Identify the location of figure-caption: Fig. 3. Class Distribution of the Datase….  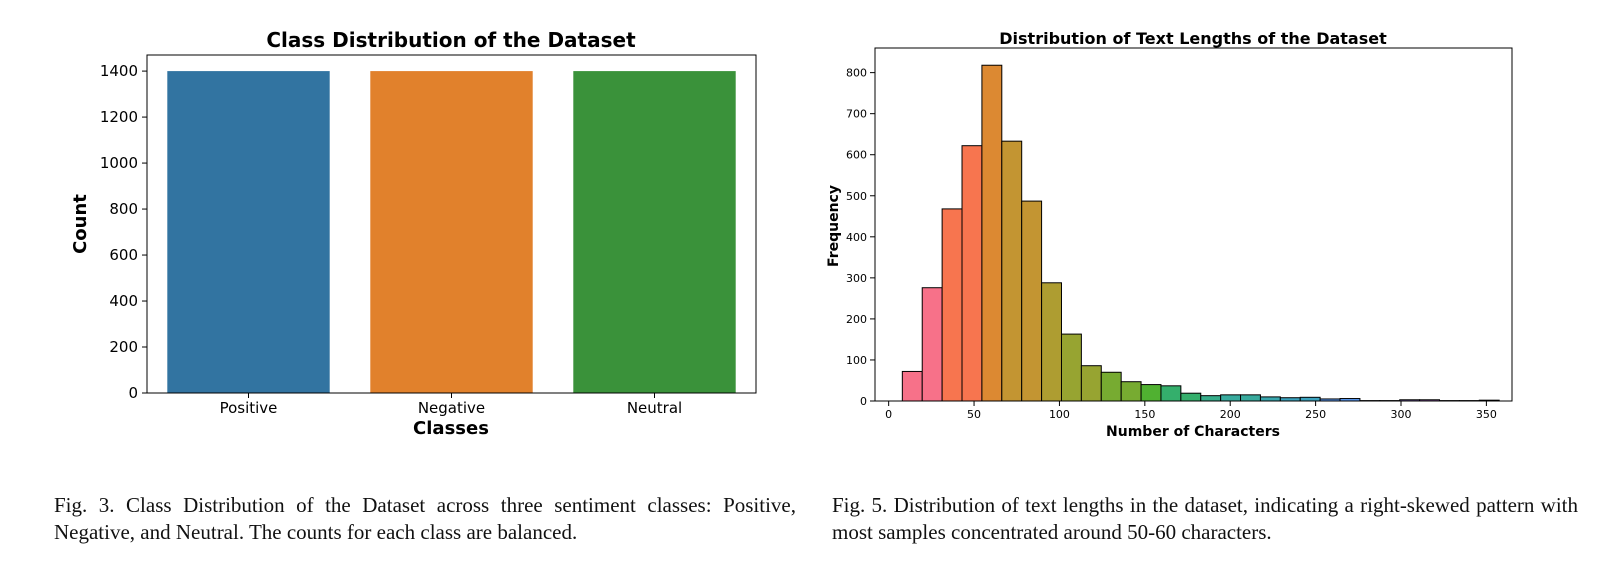
(425, 518).